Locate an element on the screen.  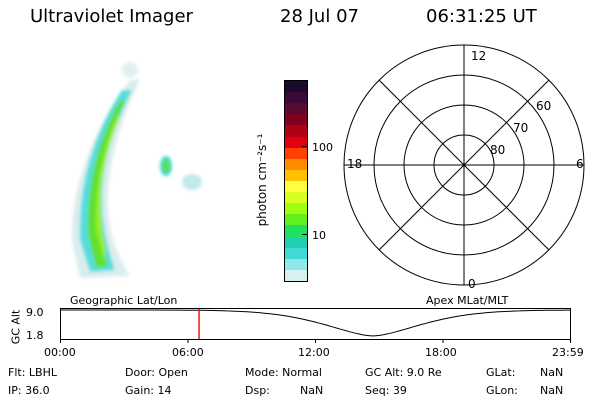
apex-title: Apex MLat/MLT is located at coordinates (467, 300).